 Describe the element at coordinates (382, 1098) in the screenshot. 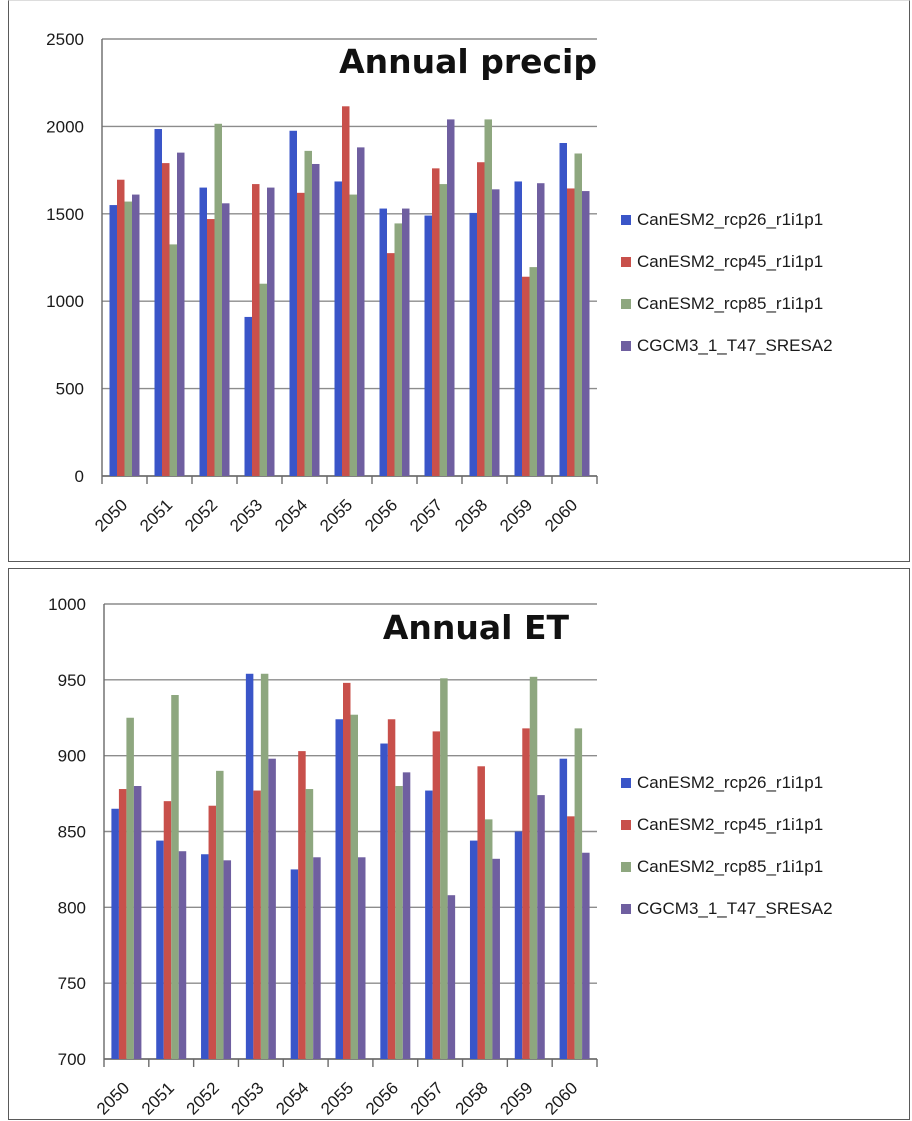

I see `et-xtick-label: 2056` at that location.